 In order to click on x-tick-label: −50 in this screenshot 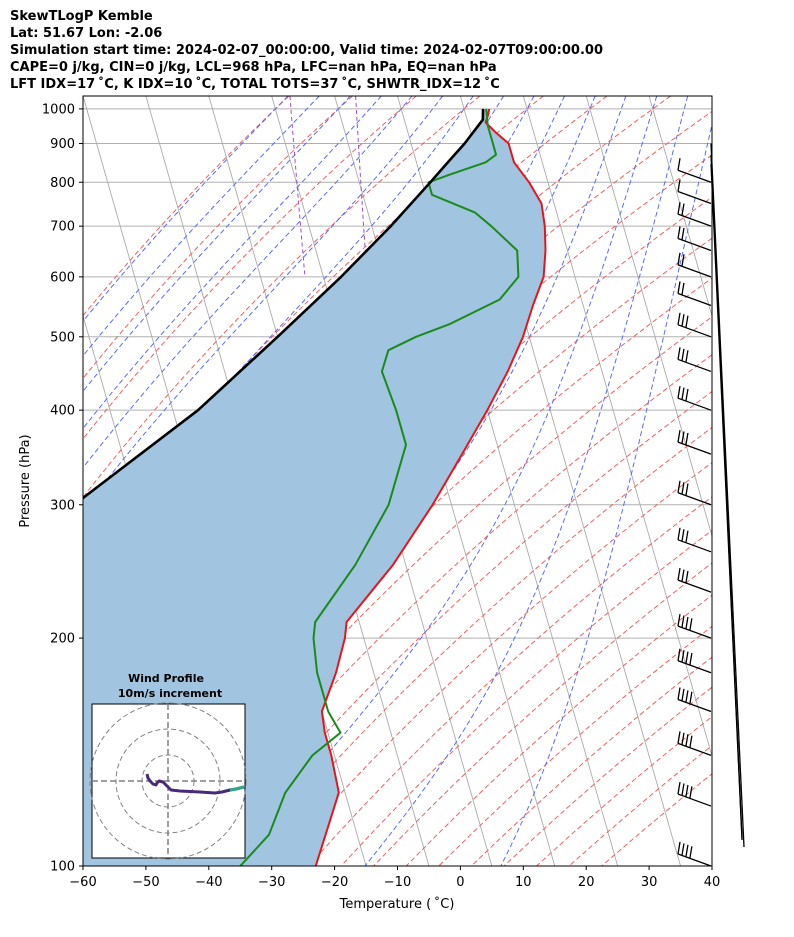, I will do `click(145, 882)`.